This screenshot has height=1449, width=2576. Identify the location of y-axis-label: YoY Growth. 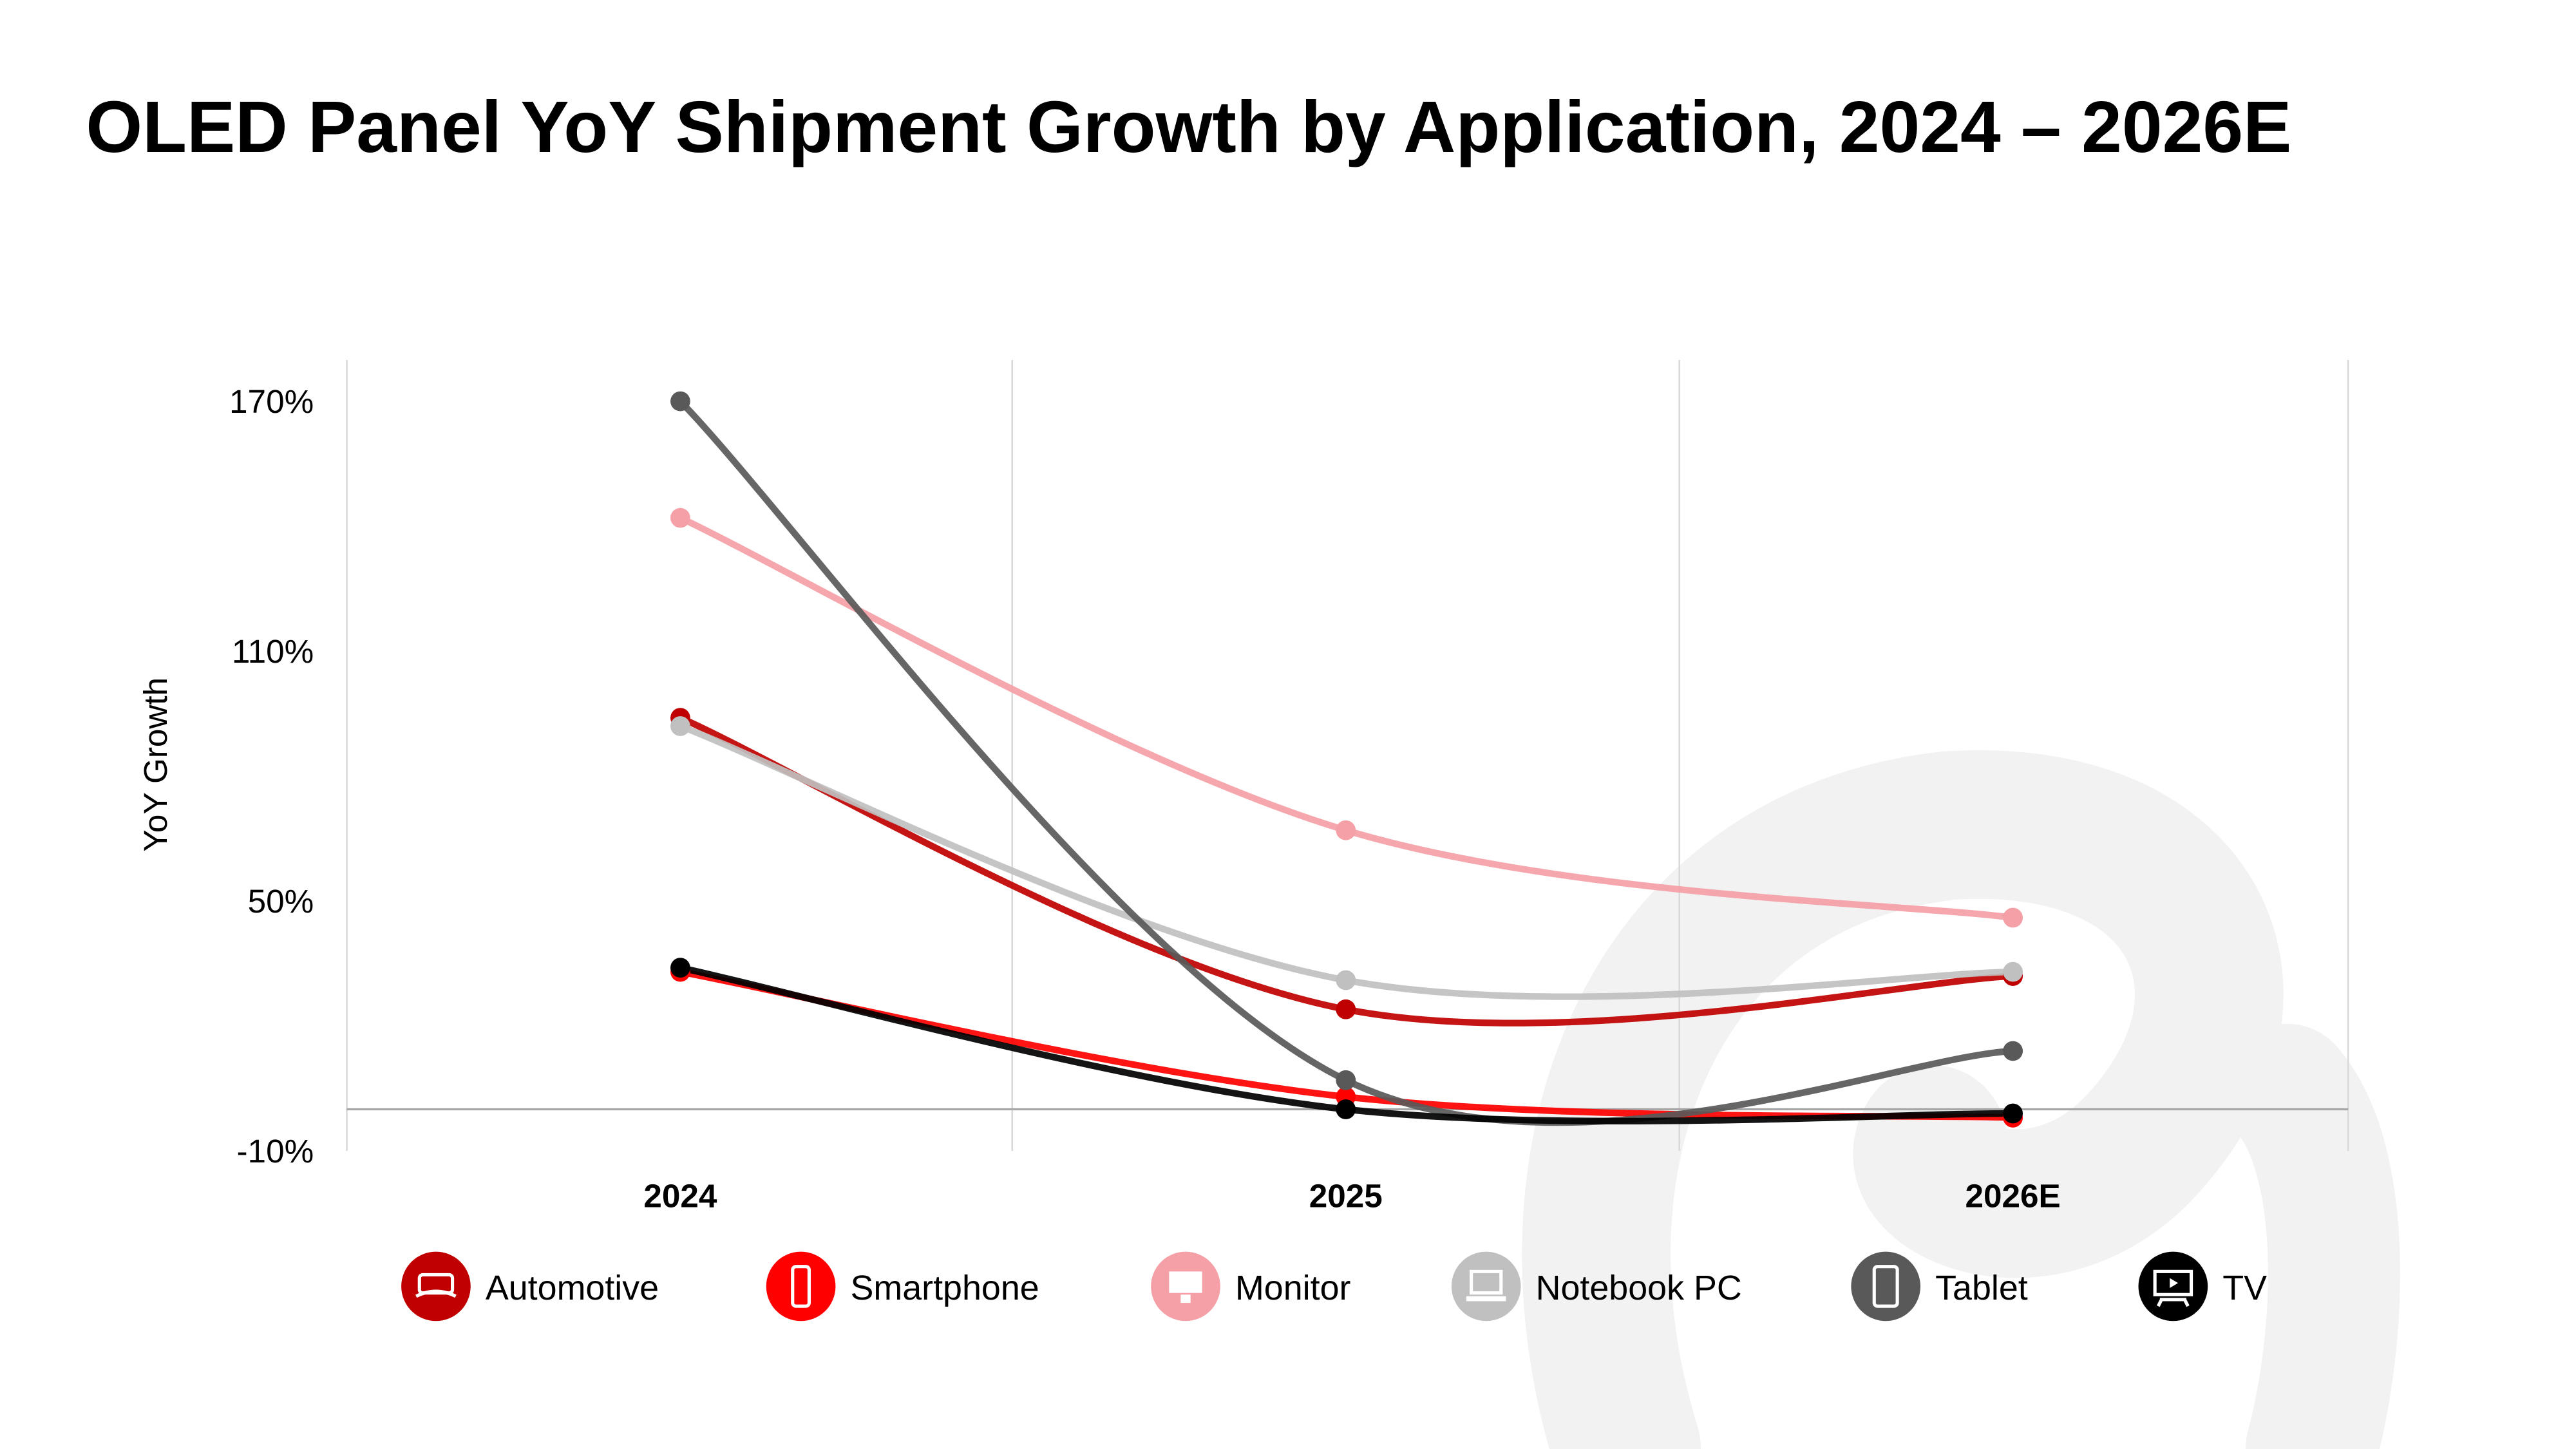
(155, 764).